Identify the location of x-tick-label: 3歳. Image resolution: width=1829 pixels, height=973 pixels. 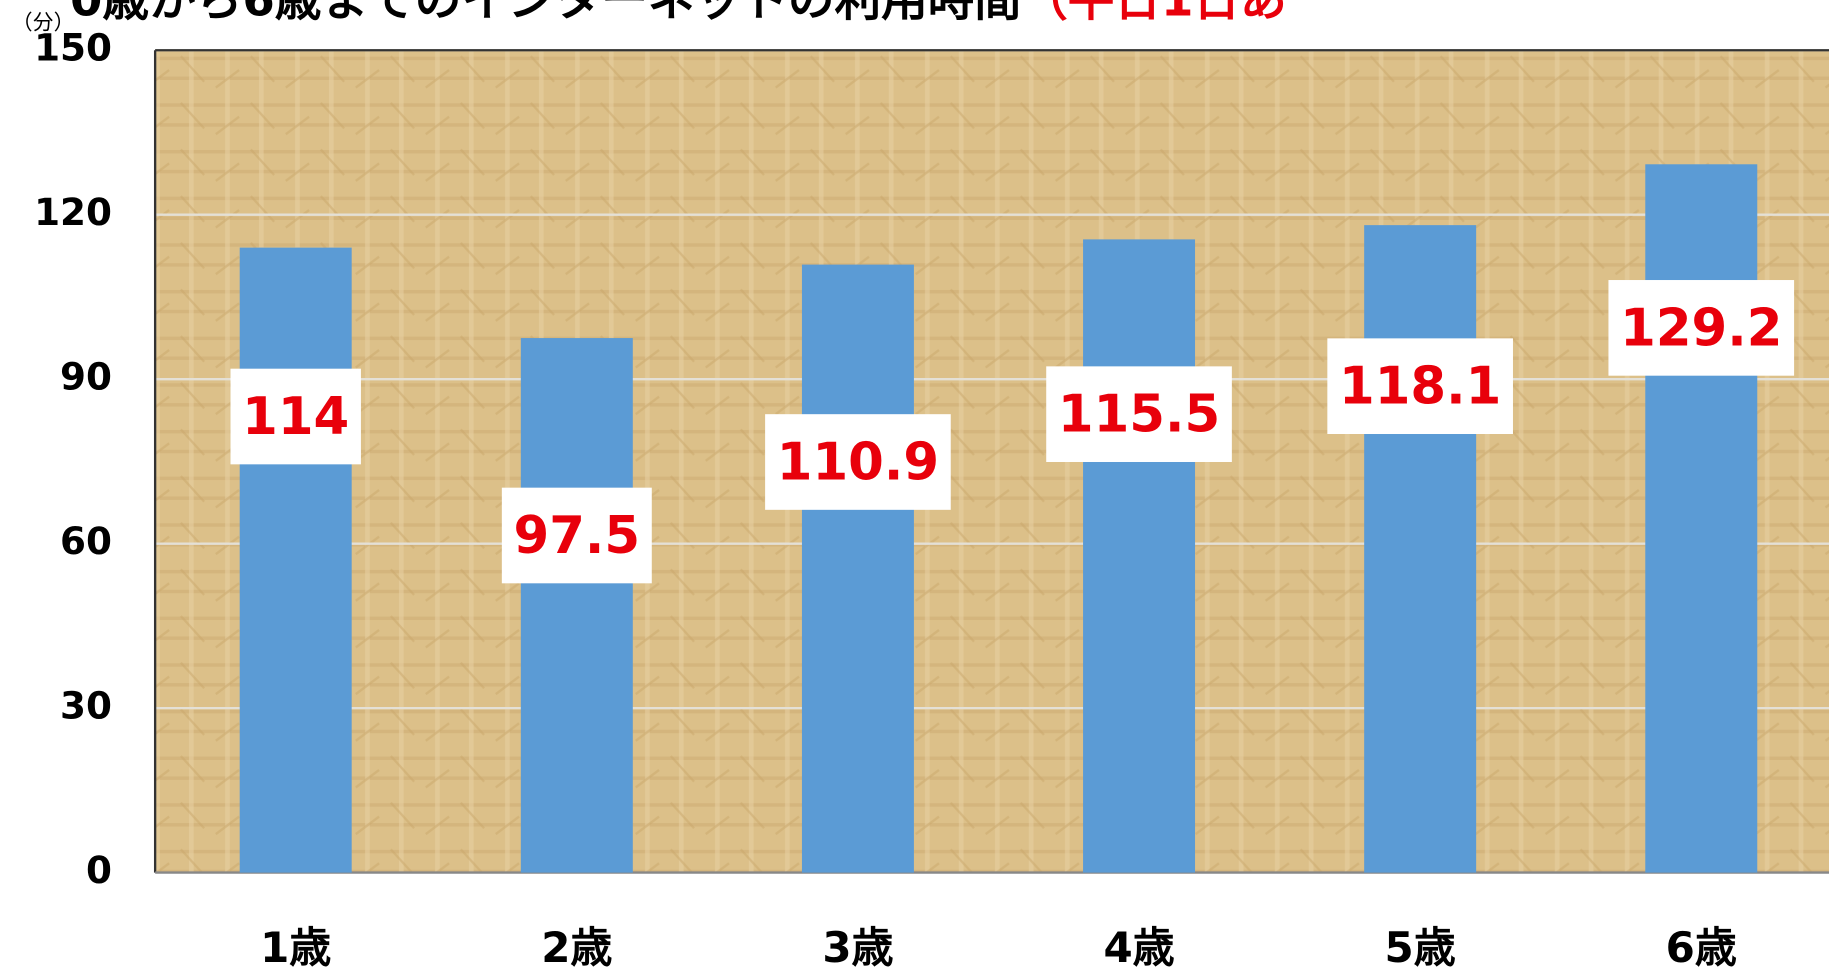
(857, 947).